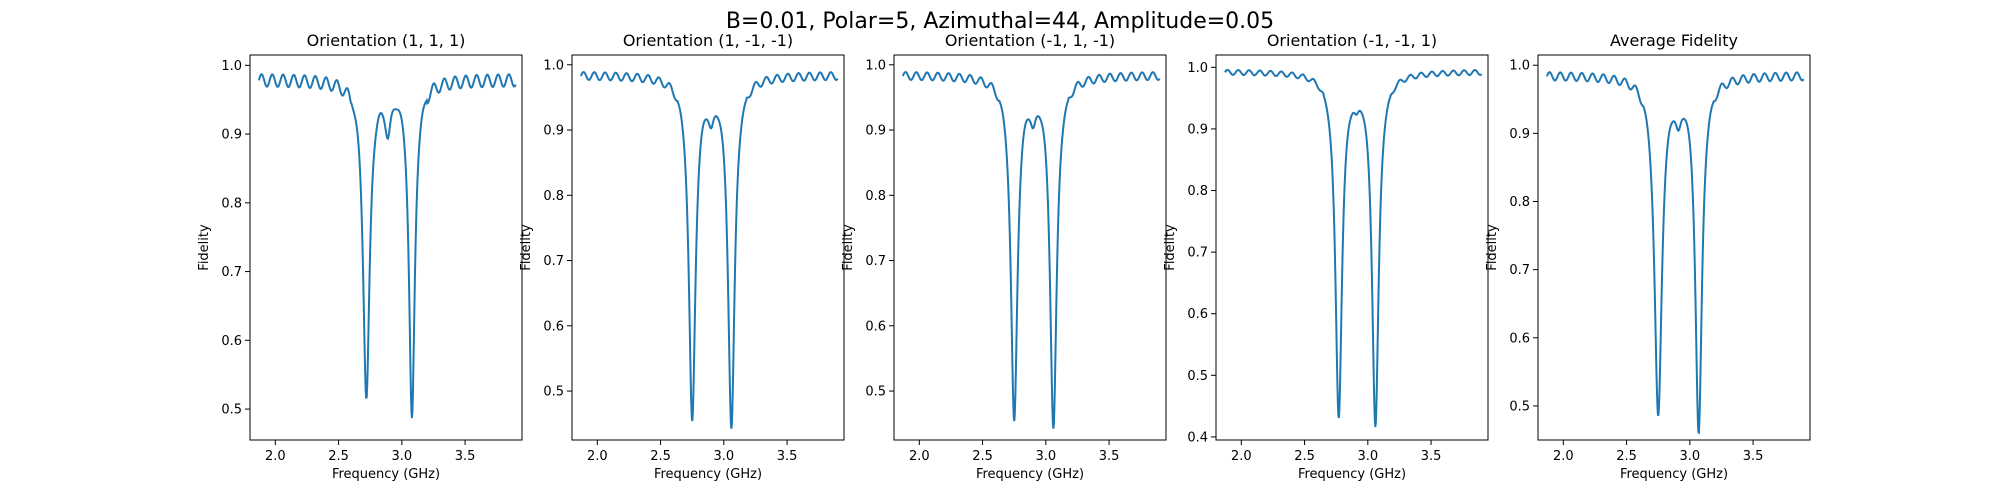 This screenshot has width=2000, height=500. Describe the element at coordinates (1674, 40) in the screenshot. I see `subplot-title: Average Fidelity` at that location.